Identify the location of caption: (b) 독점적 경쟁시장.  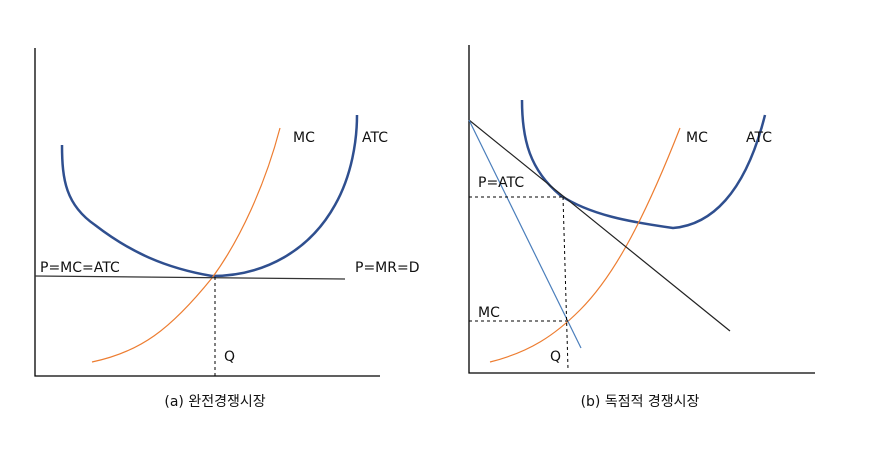
(640, 402).